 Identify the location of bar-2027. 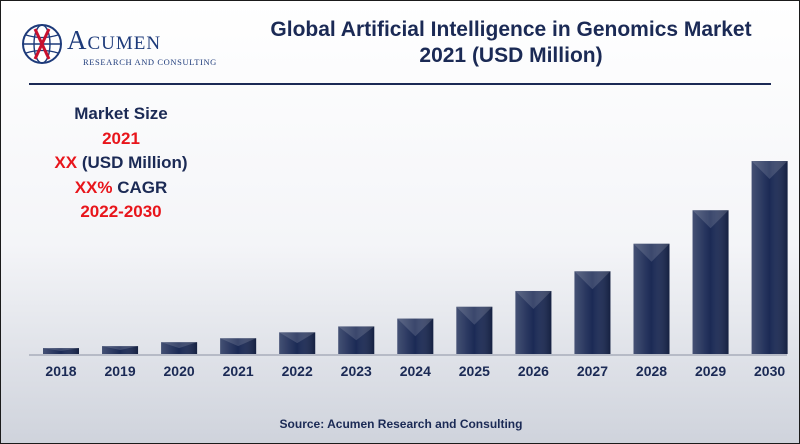
(592, 312).